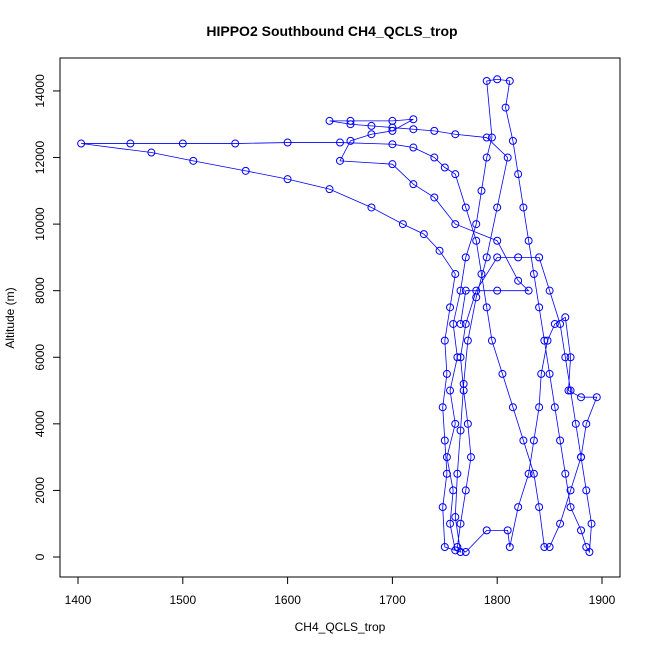 The width and height of the screenshot is (650, 650). I want to click on x-axis: 1400 1500 1600 1700 1800 1900, so click(340, 591).